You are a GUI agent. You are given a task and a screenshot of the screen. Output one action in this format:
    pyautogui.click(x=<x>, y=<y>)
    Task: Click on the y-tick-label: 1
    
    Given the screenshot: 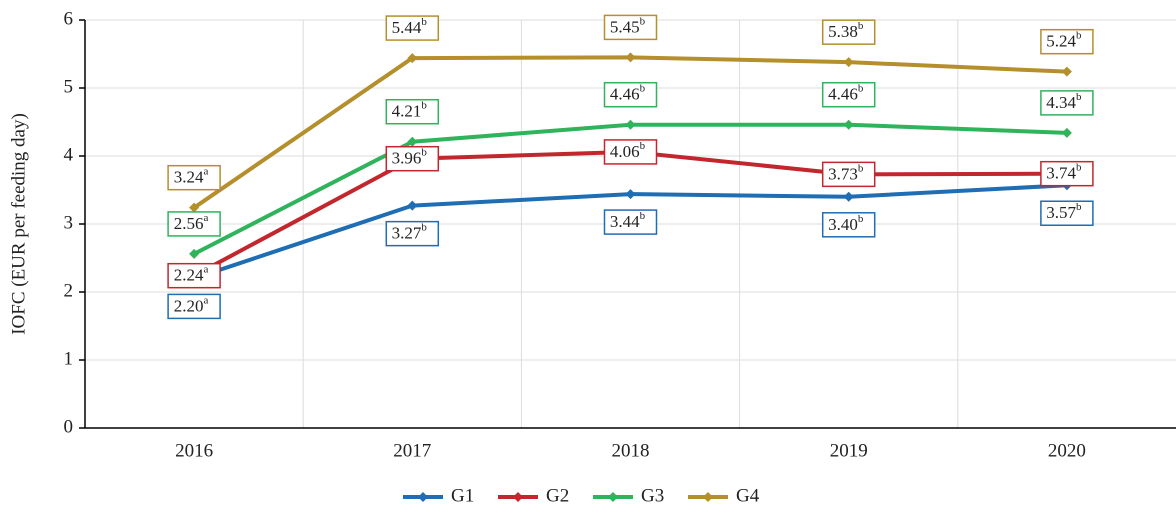 What is the action you would take?
    pyautogui.click(x=69, y=358)
    